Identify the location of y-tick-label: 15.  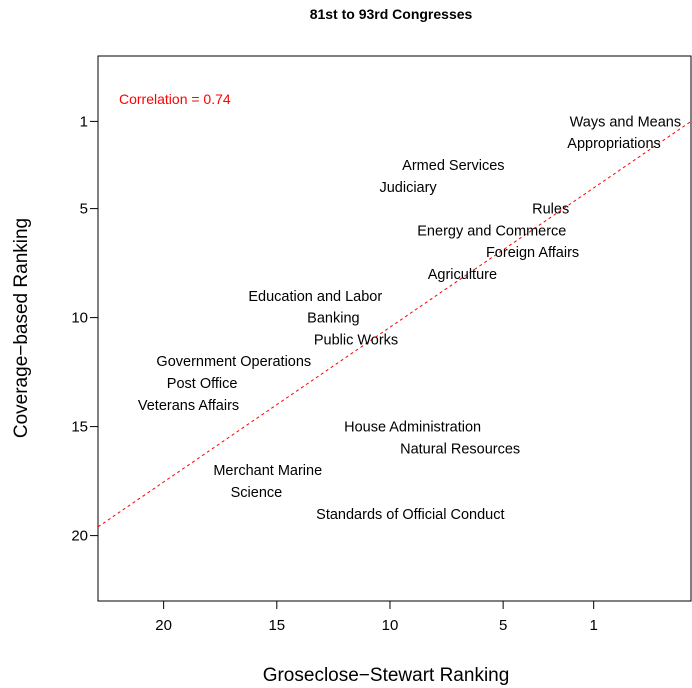
(79, 427).